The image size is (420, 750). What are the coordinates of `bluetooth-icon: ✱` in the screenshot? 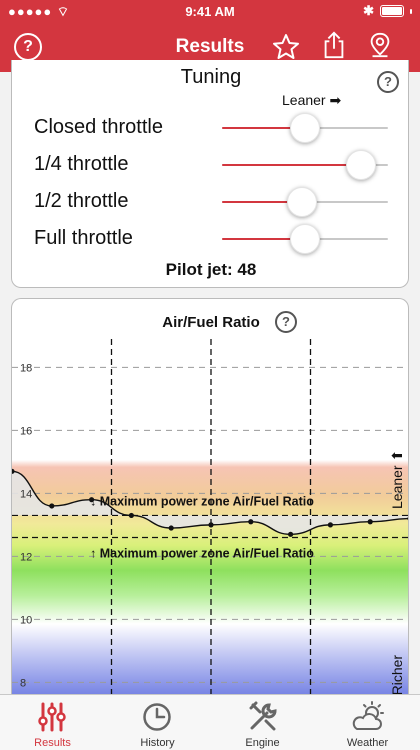 It's located at (368, 10).